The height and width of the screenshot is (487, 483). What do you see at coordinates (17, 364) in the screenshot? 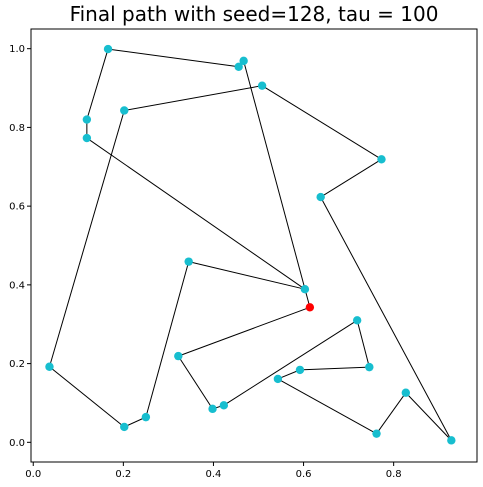
I see `y-tick-label: 0.2` at bounding box center [17, 364].